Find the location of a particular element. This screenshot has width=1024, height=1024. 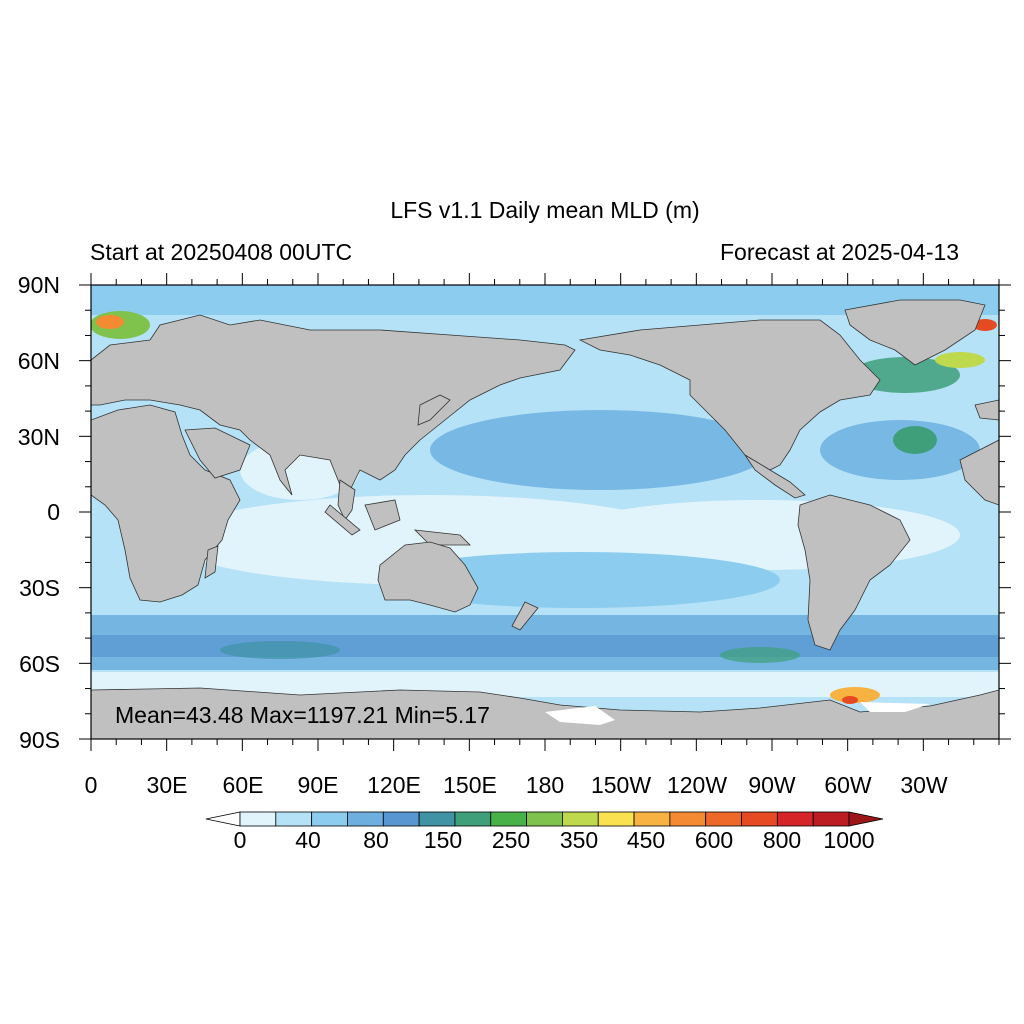

colorbar-label: 0 is located at coordinates (240, 840).